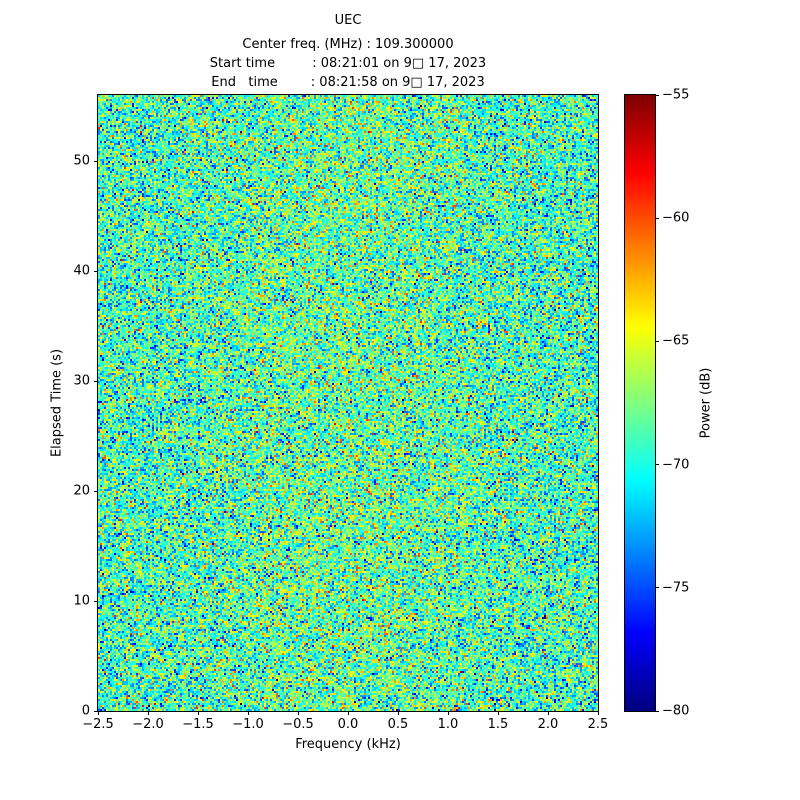  I want to click on x-tick-label: 0.0, so click(348, 724).